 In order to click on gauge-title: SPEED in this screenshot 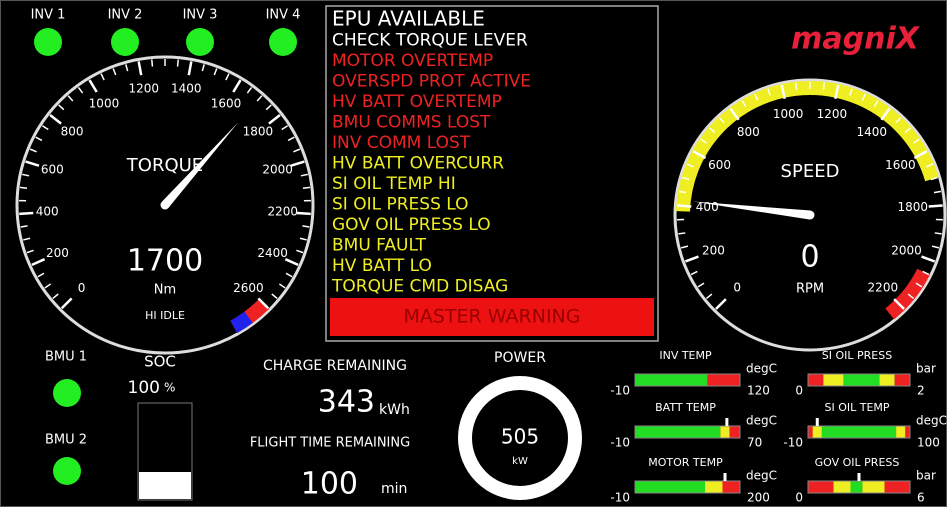, I will do `click(810, 171)`.